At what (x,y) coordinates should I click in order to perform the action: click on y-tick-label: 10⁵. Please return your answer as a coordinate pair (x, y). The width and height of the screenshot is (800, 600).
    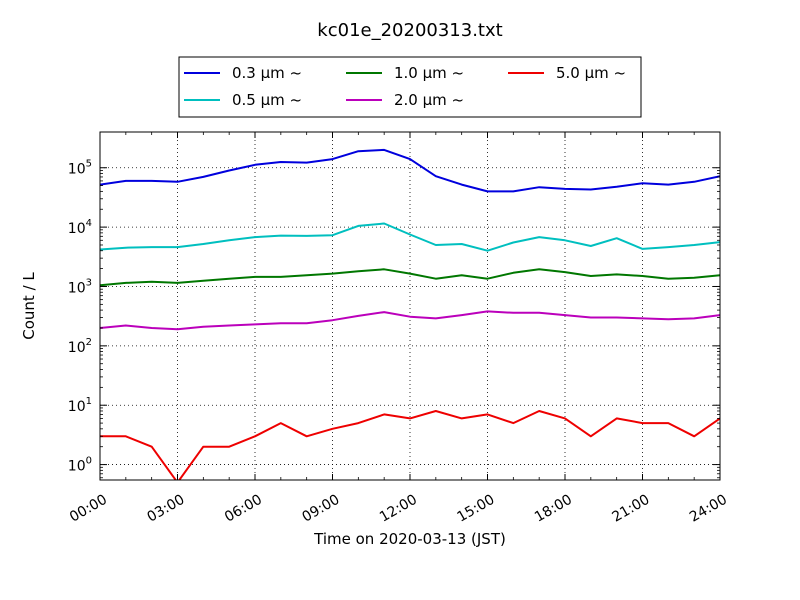
    Looking at the image, I should click on (80, 168).